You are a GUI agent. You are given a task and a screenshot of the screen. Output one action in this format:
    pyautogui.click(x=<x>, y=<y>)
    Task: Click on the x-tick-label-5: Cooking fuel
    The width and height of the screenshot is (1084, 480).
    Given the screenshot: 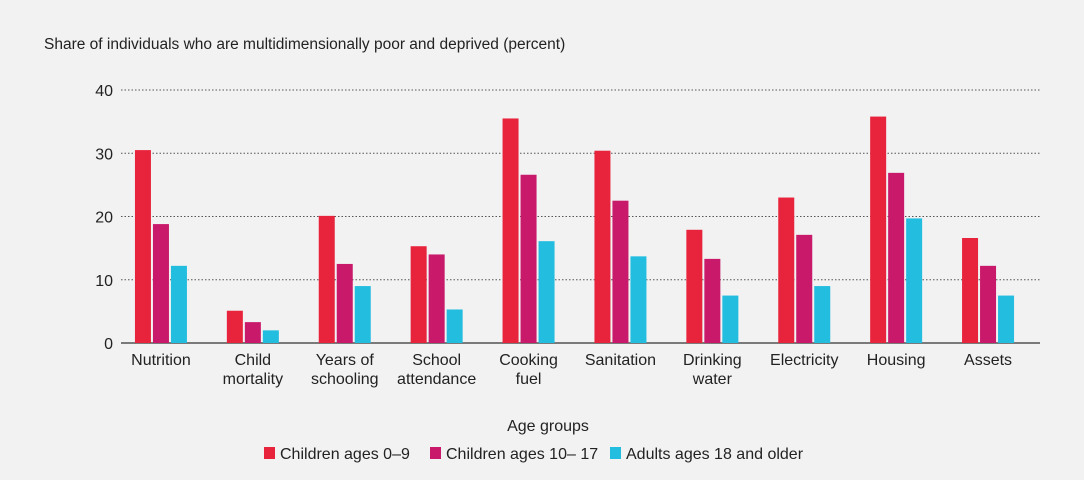 What is the action you would take?
    pyautogui.click(x=528, y=370)
    